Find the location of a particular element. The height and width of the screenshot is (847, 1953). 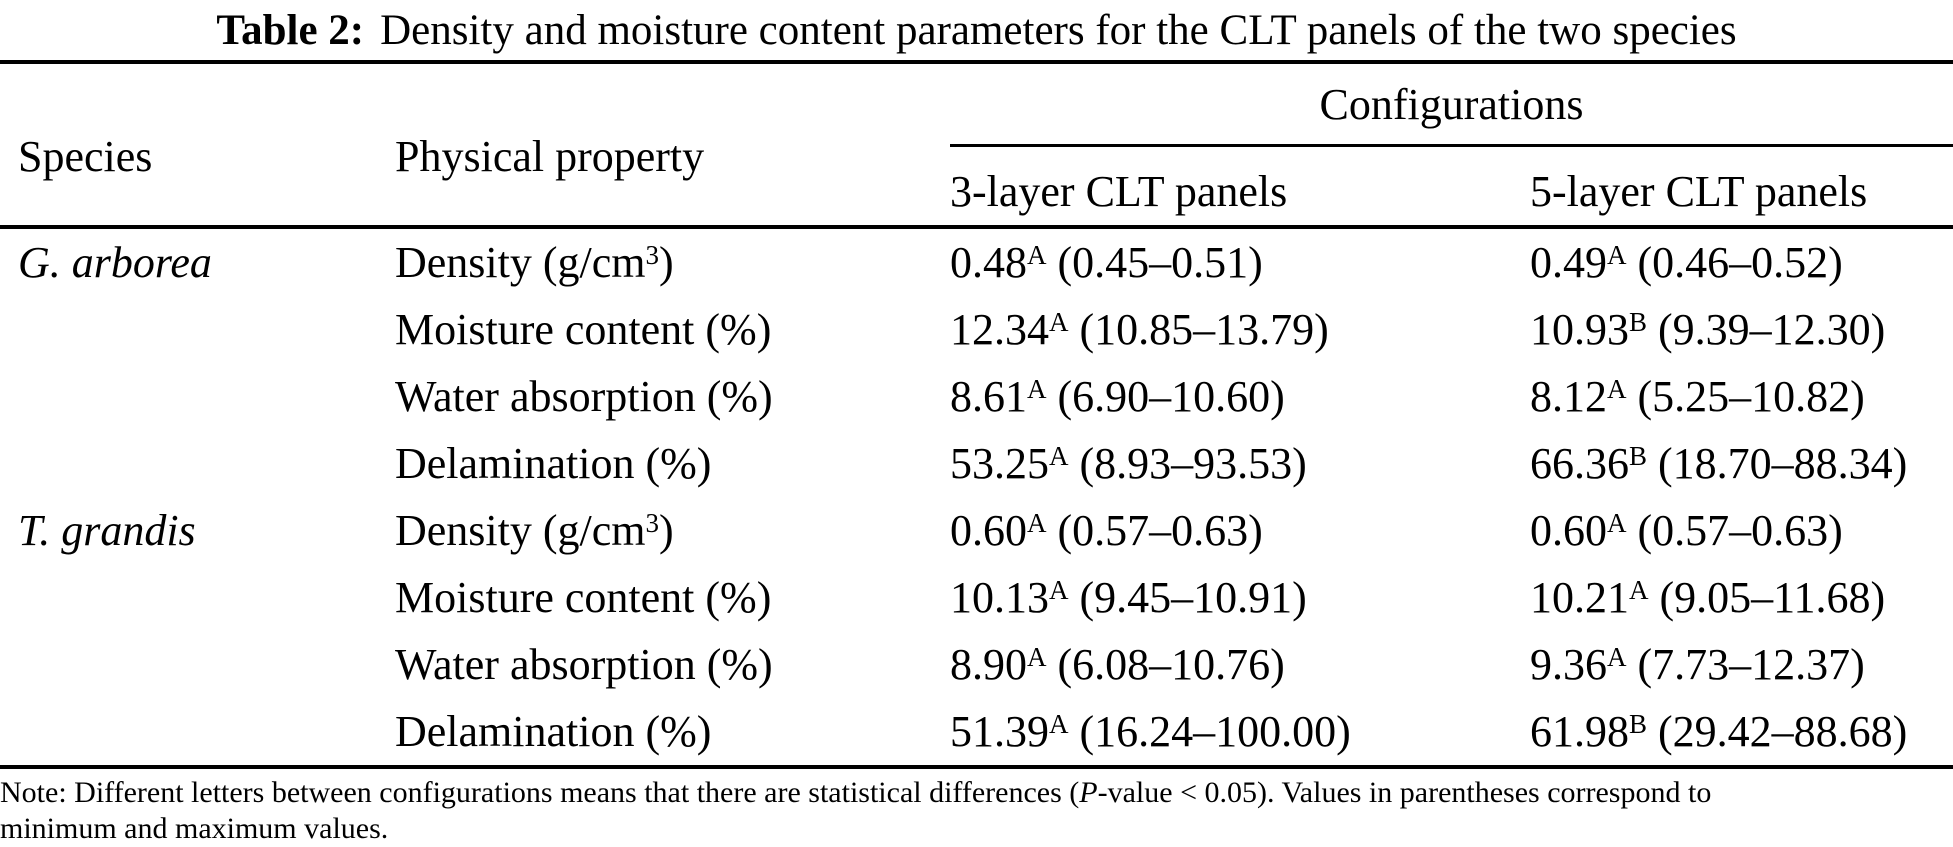

value-range: (7.73–12.37) is located at coordinates (1745, 664).